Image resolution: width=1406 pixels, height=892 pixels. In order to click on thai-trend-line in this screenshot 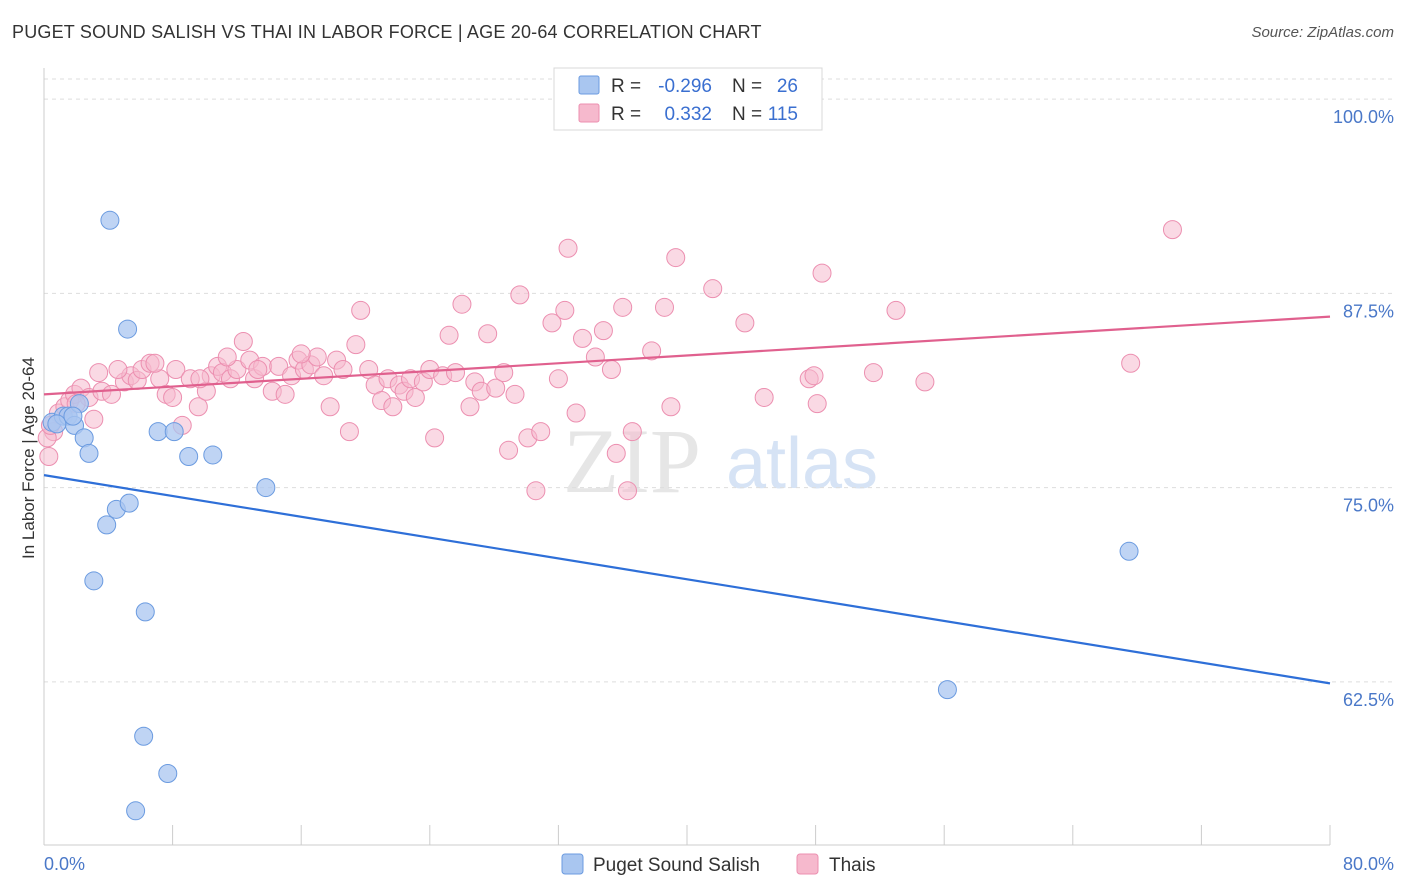, I will do `click(687, 355)`.